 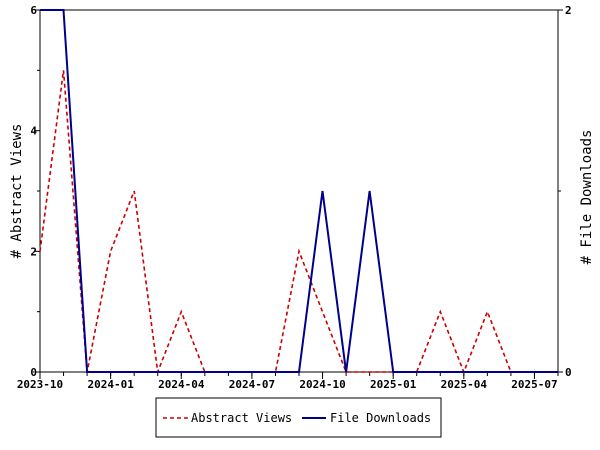 What do you see at coordinates (587, 197) in the screenshot?
I see `y2-axis-title: # File Downloads` at bounding box center [587, 197].